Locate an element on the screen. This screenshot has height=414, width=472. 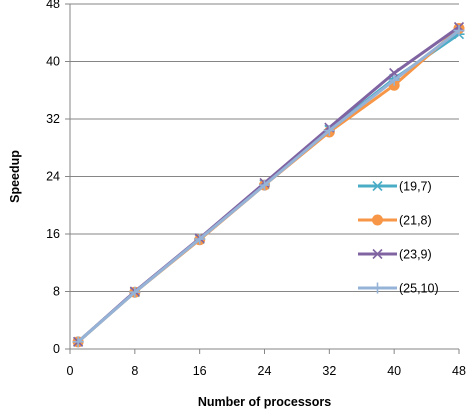
legend-entry: (23,9) is located at coordinates (395, 255).